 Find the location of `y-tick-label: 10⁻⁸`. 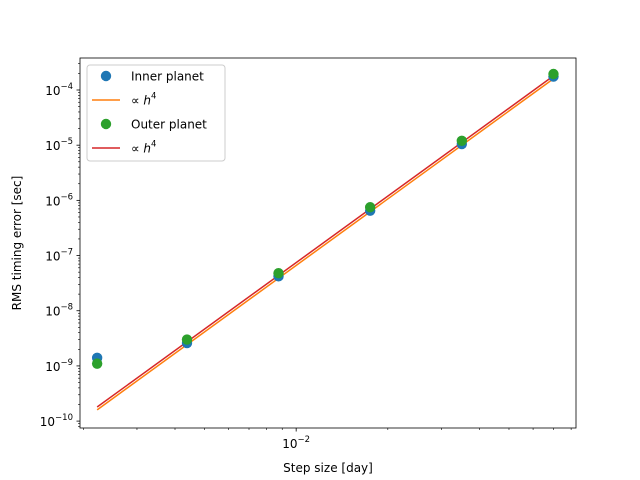

y-tick-label: 10⁻⁸ is located at coordinates (59, 311).